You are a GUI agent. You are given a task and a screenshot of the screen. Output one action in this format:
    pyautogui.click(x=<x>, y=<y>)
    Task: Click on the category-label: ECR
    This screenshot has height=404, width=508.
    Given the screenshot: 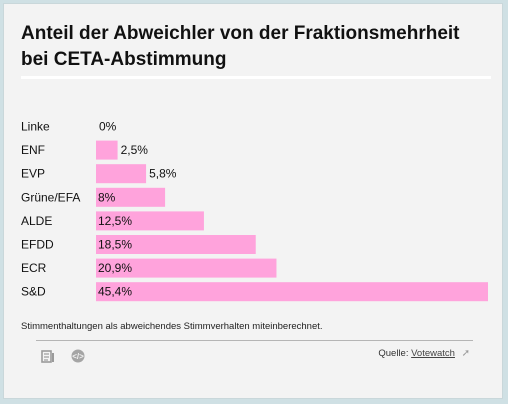 What is the action you would take?
    pyautogui.click(x=34, y=268)
    